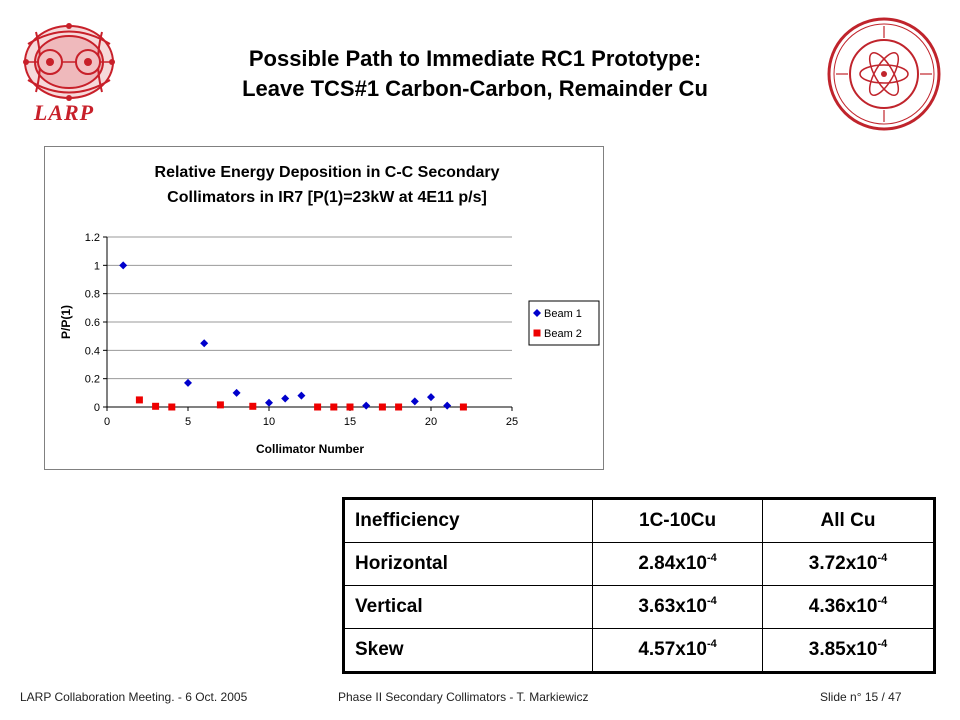 Image resolution: width=960 pixels, height=720 pixels. I want to click on y-tick-label: 1.2, so click(92, 238).